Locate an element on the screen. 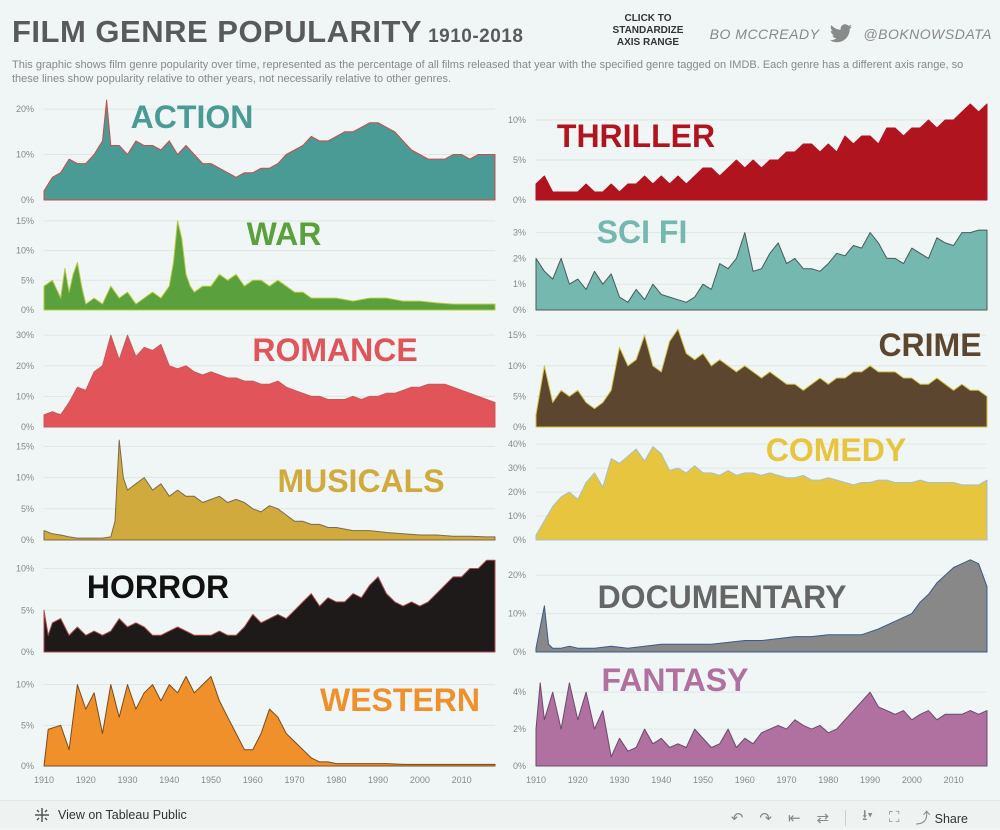 The width and height of the screenshot is (1000, 830). y-tick-label: 30% is located at coordinates (517, 468).